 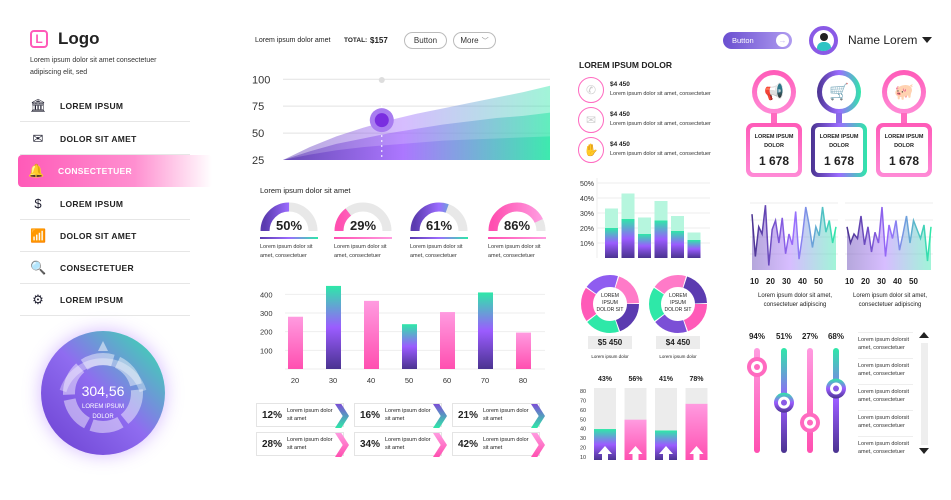 What do you see at coordinates (839, 145) in the screenshot?
I see `pin-title: DOLOR` at bounding box center [839, 145].